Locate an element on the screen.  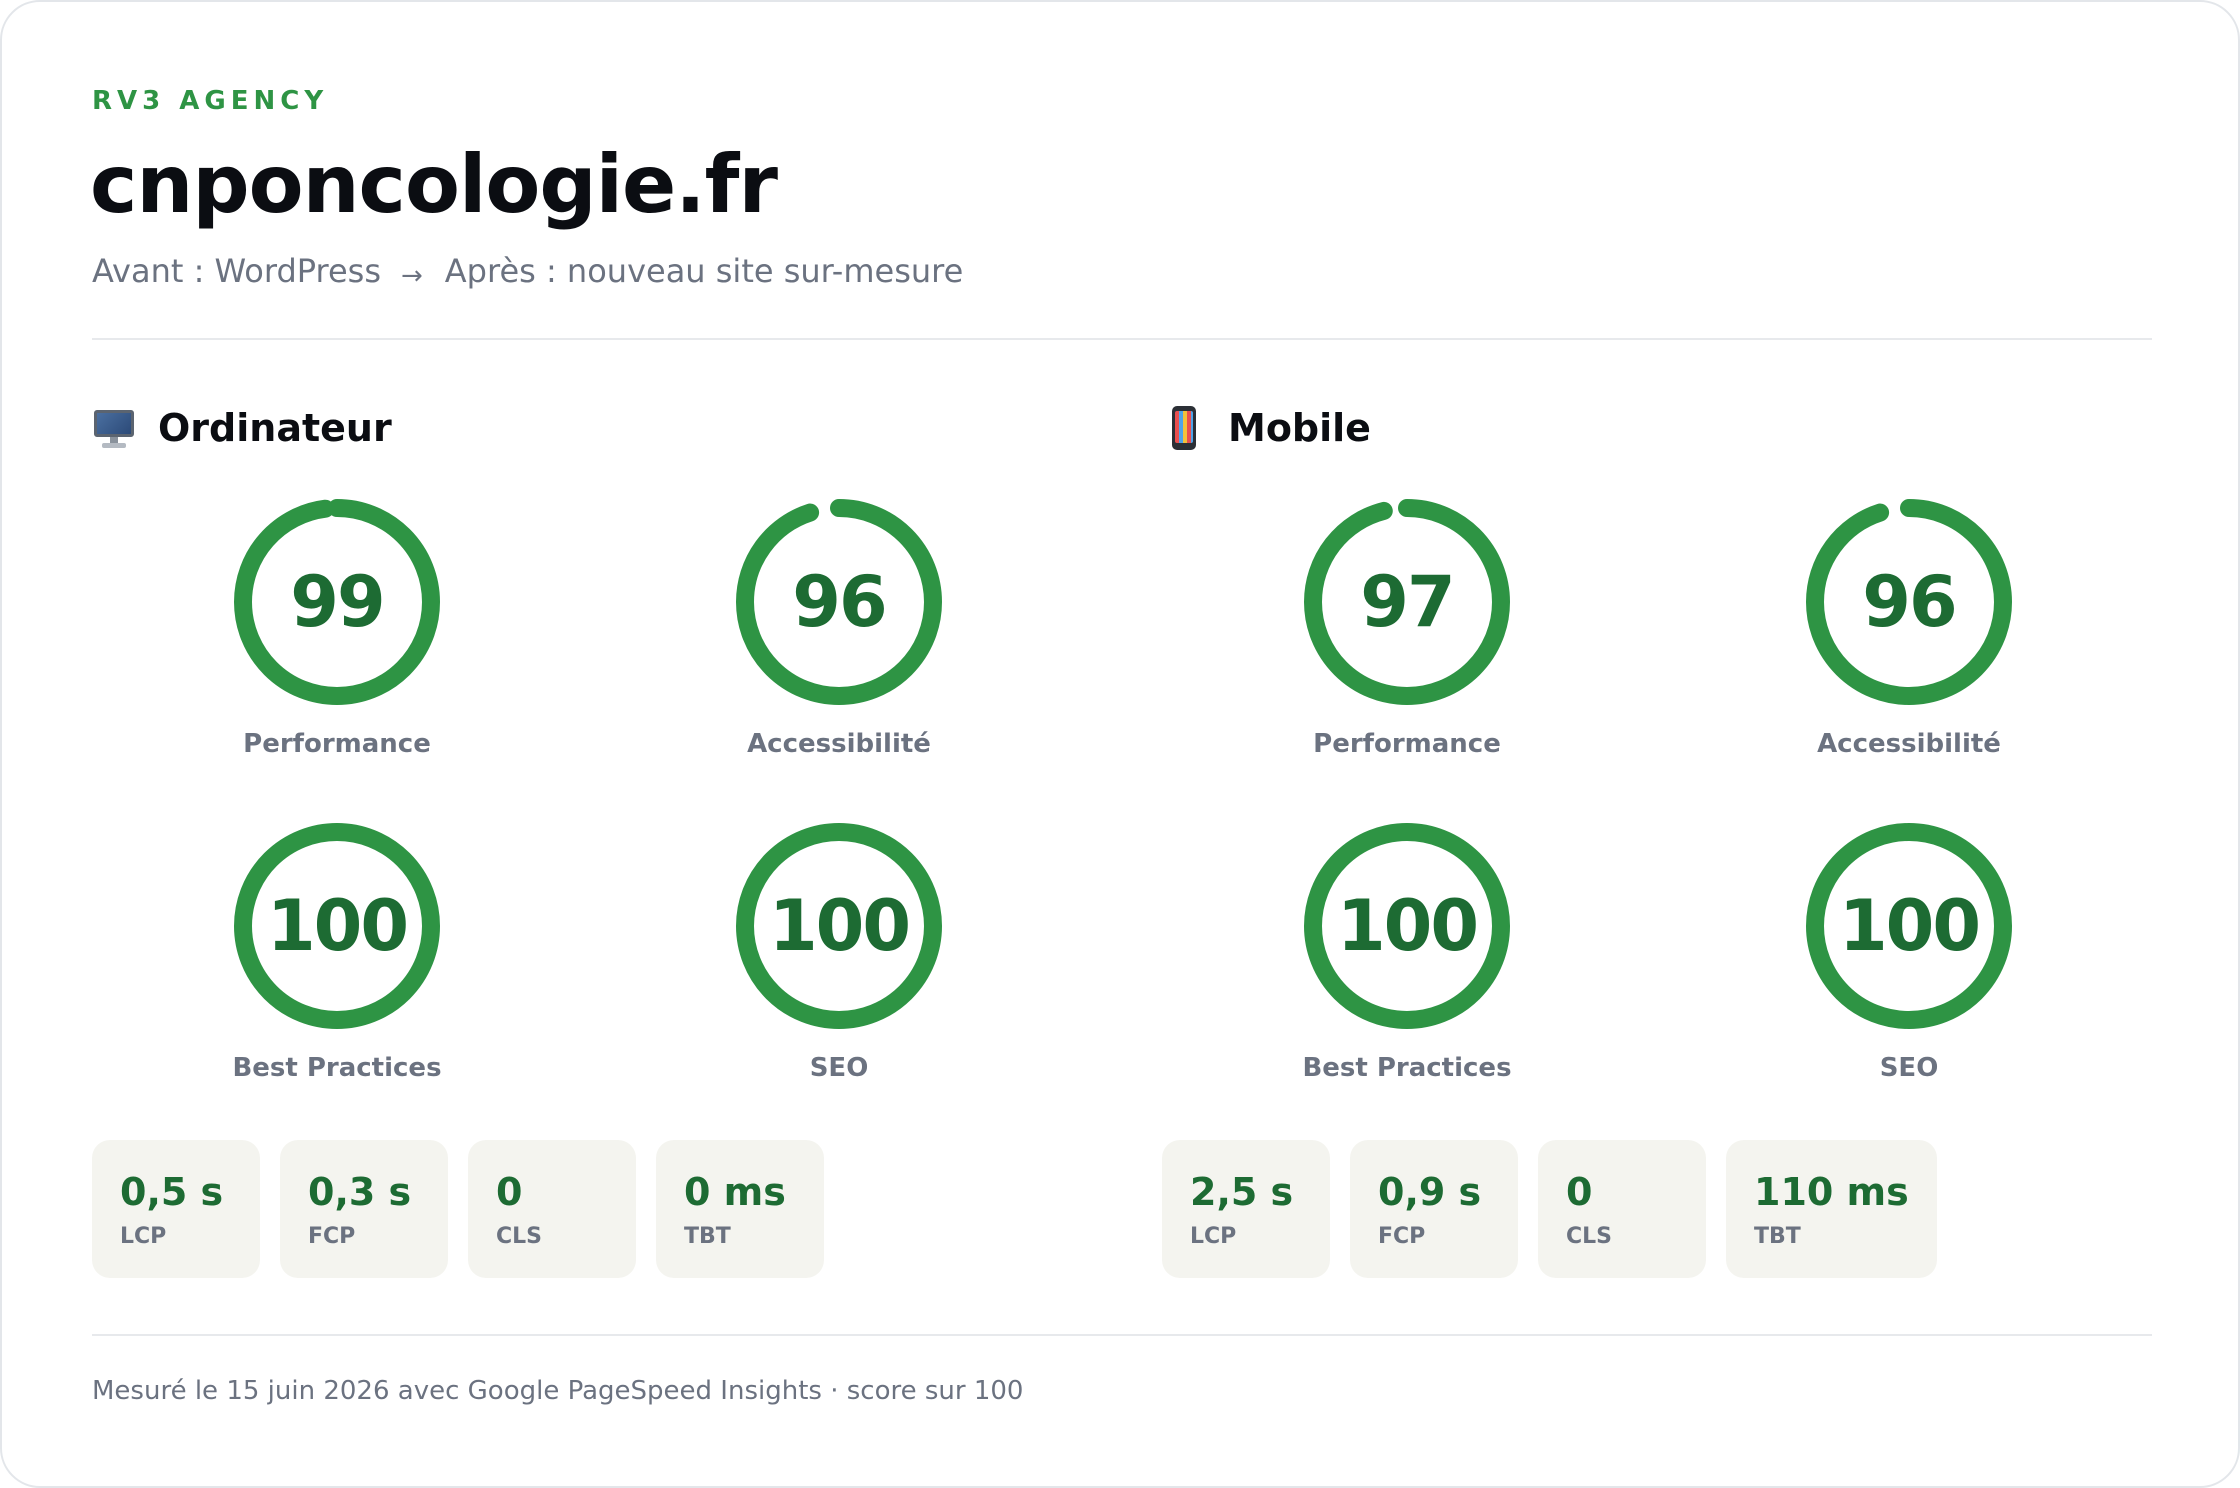
metric-value: 0,3 s is located at coordinates (360, 1191).